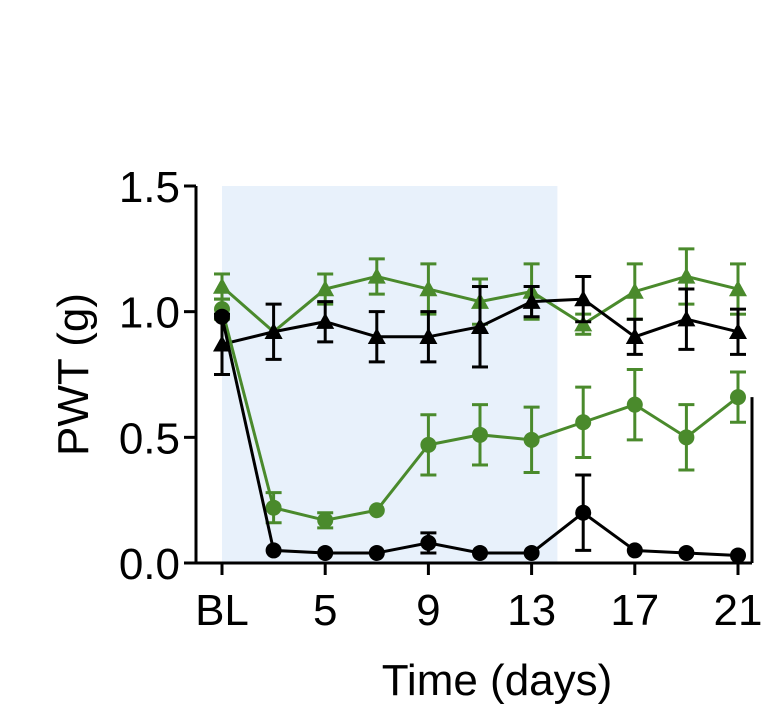 Image resolution: width=780 pixels, height=705 pixels. What do you see at coordinates (222, 610) in the screenshot?
I see `x-tick-label: BL` at bounding box center [222, 610].